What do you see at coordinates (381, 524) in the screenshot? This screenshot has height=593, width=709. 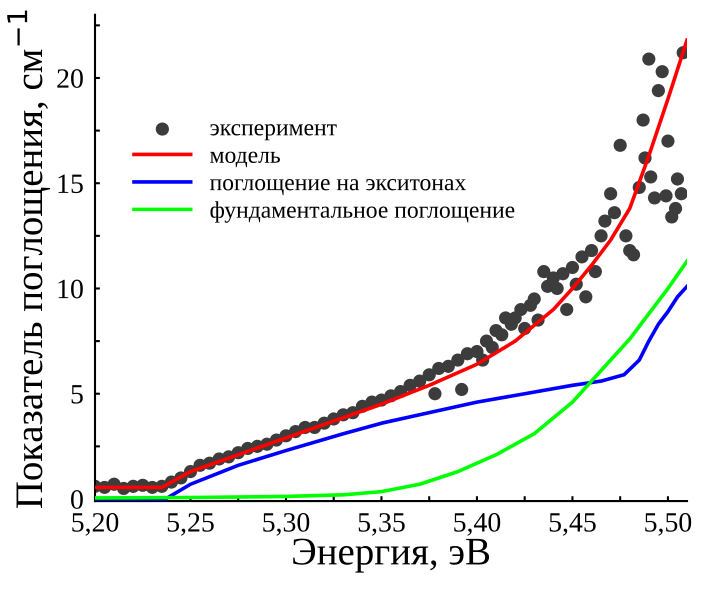 I see `x-tick-label: 5,35` at bounding box center [381, 524].